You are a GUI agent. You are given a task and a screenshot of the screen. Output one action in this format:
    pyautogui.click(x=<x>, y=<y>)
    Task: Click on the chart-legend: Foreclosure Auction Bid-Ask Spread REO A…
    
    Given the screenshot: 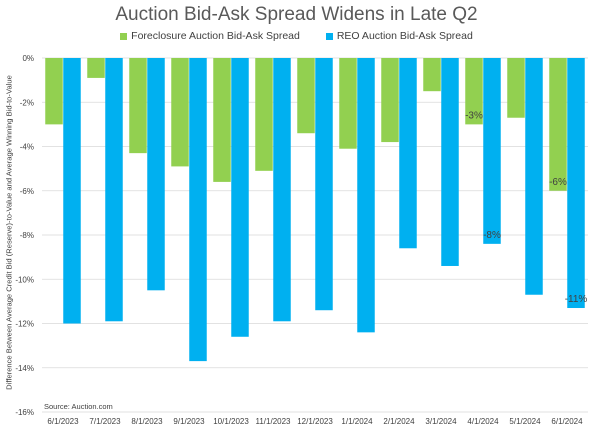 What is the action you would take?
    pyautogui.click(x=296, y=36)
    